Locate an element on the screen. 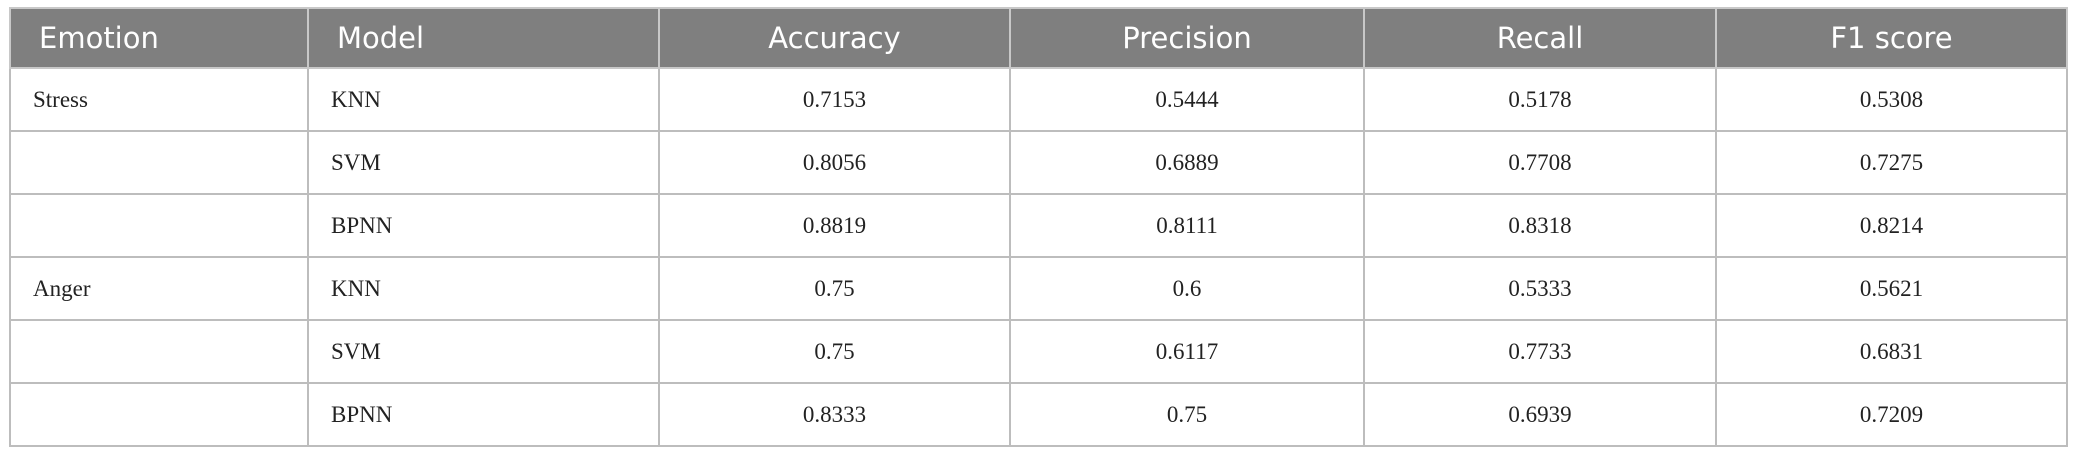  column-header: Emotion is located at coordinates (159, 38).